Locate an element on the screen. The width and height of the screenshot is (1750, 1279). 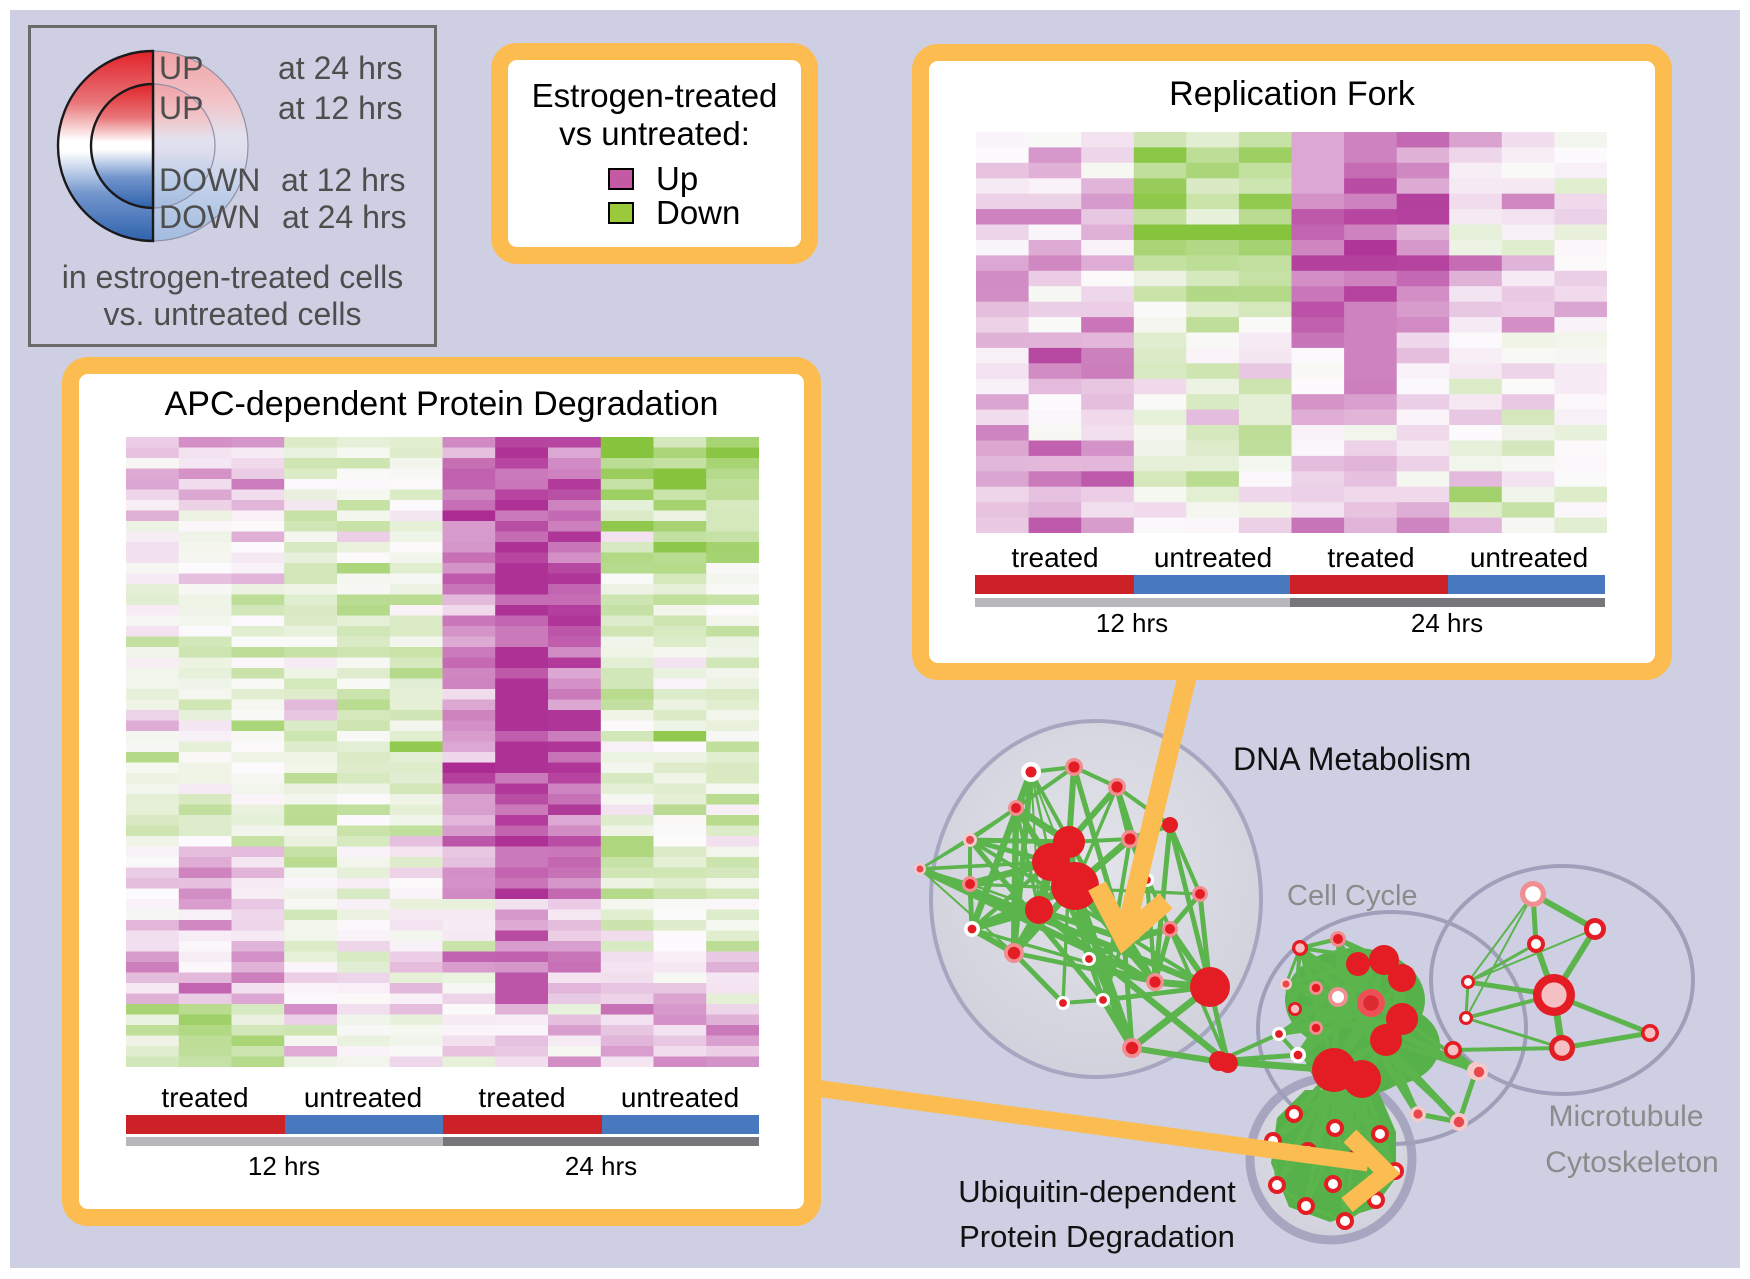
svg-text: Cytoskeleton is located at coordinates (1631, 1162).